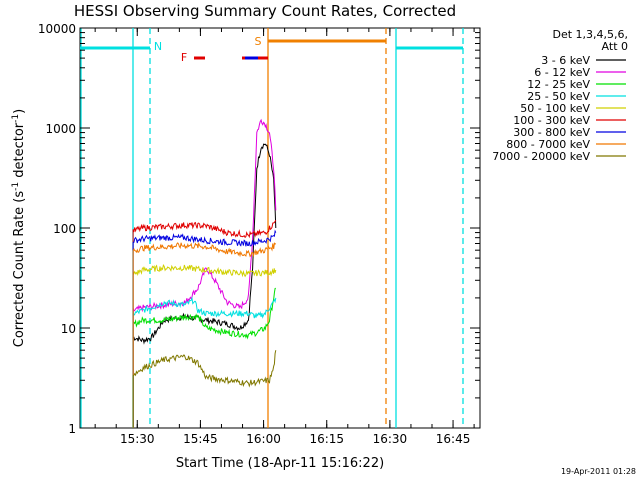 The height and width of the screenshot is (484, 640). I want to click on saa-label: S, so click(258, 41).